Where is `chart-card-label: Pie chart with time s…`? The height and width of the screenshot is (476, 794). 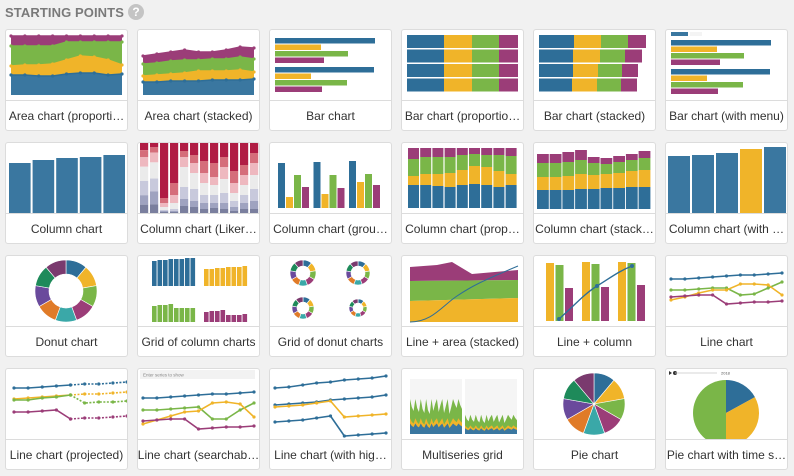 chart-card-label: Pie chart with time s… is located at coordinates (726, 454).